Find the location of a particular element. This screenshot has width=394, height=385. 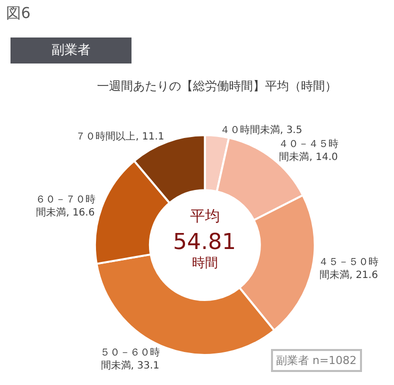

slice-label: ６０－７０時間未満, 16.6 is located at coordinates (65, 205).